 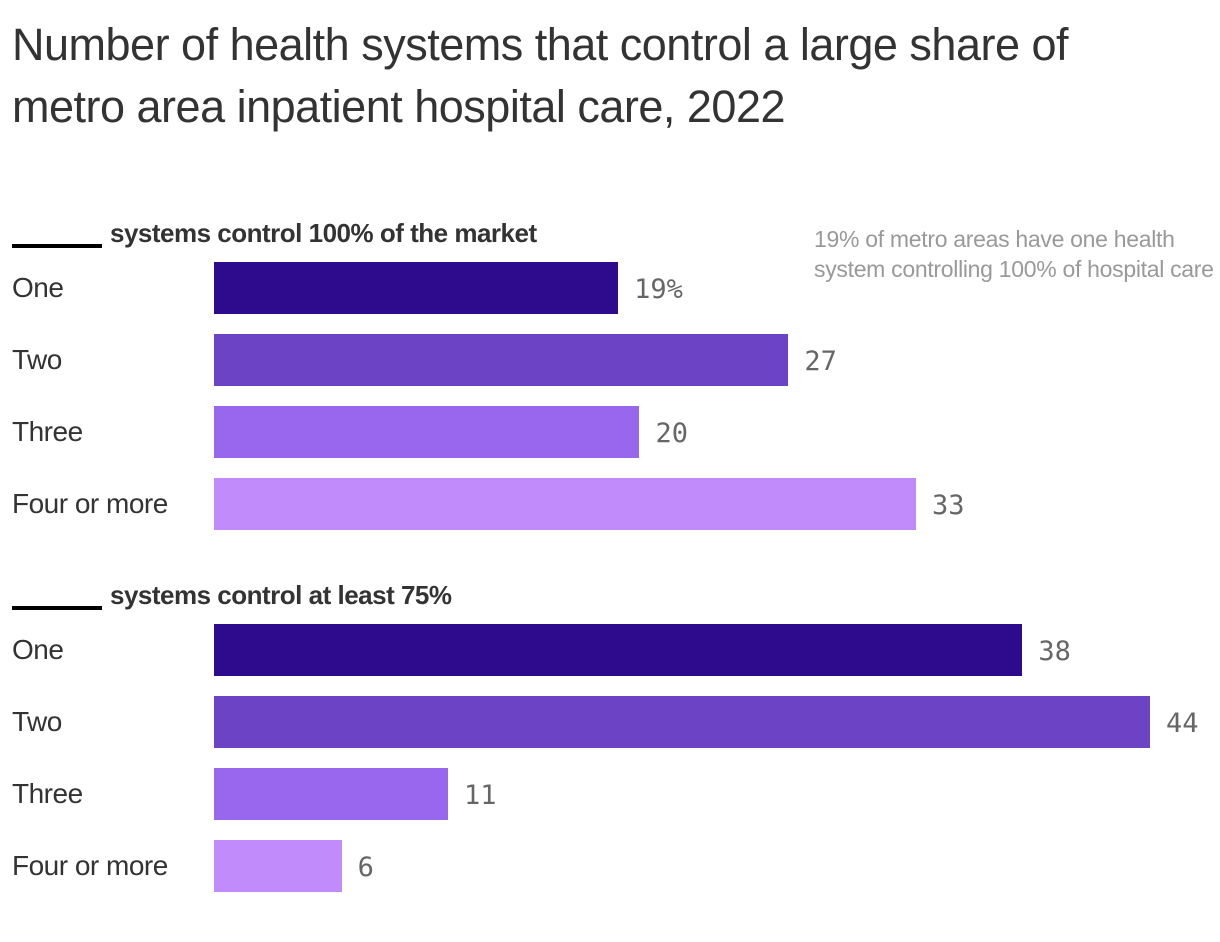 I want to click on data-label: 38, so click(x=1054, y=651).